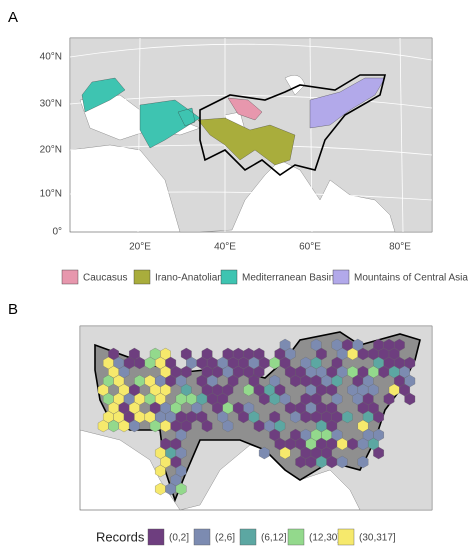  I want to click on panel-label: B, so click(13, 309).